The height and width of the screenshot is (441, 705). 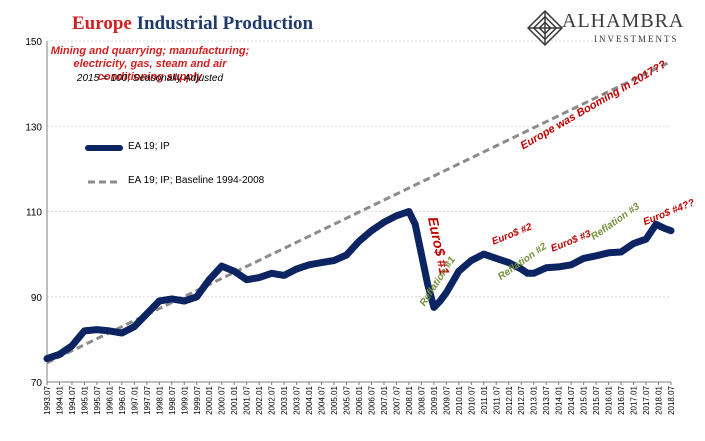 What do you see at coordinates (571, 242) in the screenshot?
I see `annotation-label: Euro$ #3` at bounding box center [571, 242].